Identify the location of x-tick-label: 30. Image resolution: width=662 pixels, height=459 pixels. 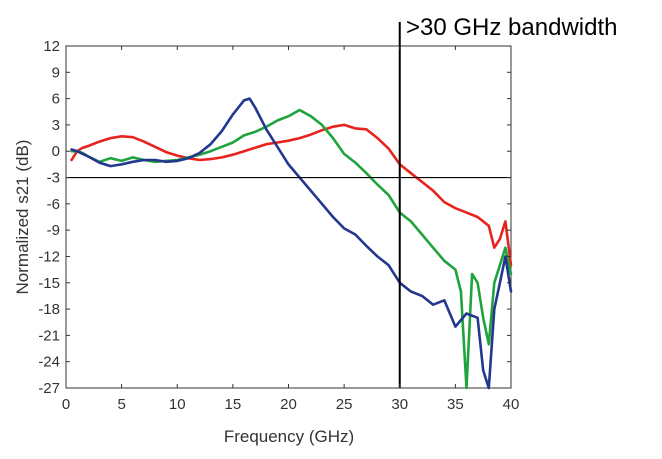
(399, 404).